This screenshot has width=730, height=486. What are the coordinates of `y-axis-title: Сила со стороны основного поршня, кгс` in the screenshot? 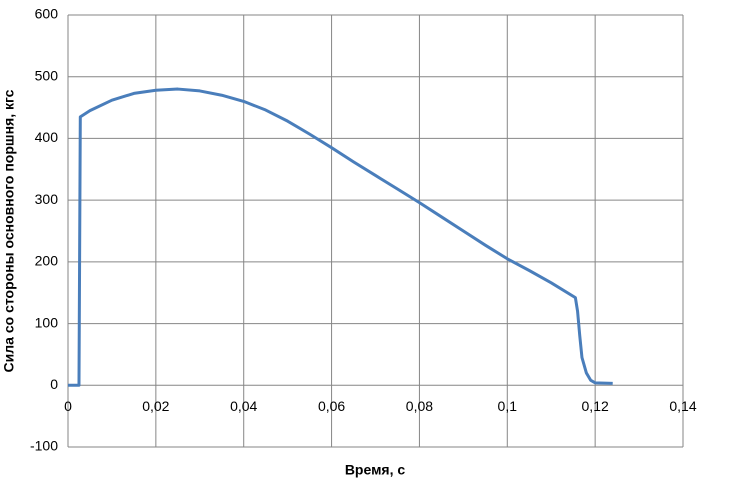 It's located at (9, 230).